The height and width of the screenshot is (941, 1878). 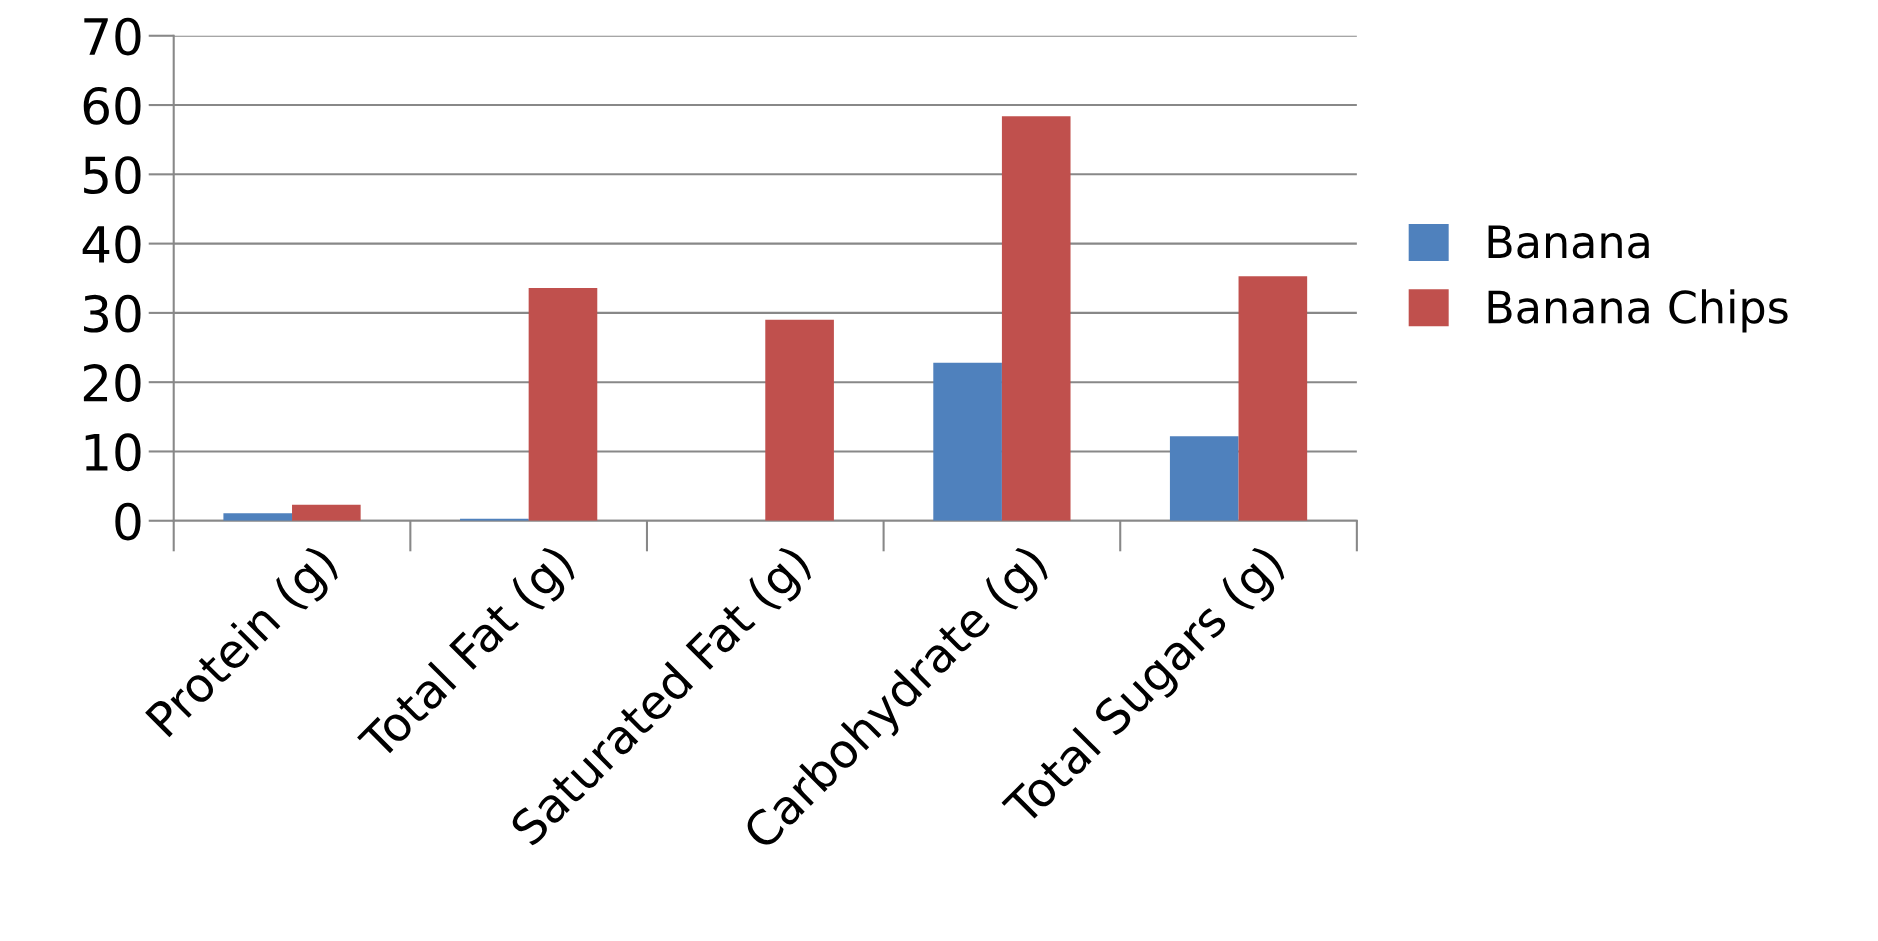 What do you see at coordinates (128, 521) in the screenshot?
I see `y-tick-label: 0` at bounding box center [128, 521].